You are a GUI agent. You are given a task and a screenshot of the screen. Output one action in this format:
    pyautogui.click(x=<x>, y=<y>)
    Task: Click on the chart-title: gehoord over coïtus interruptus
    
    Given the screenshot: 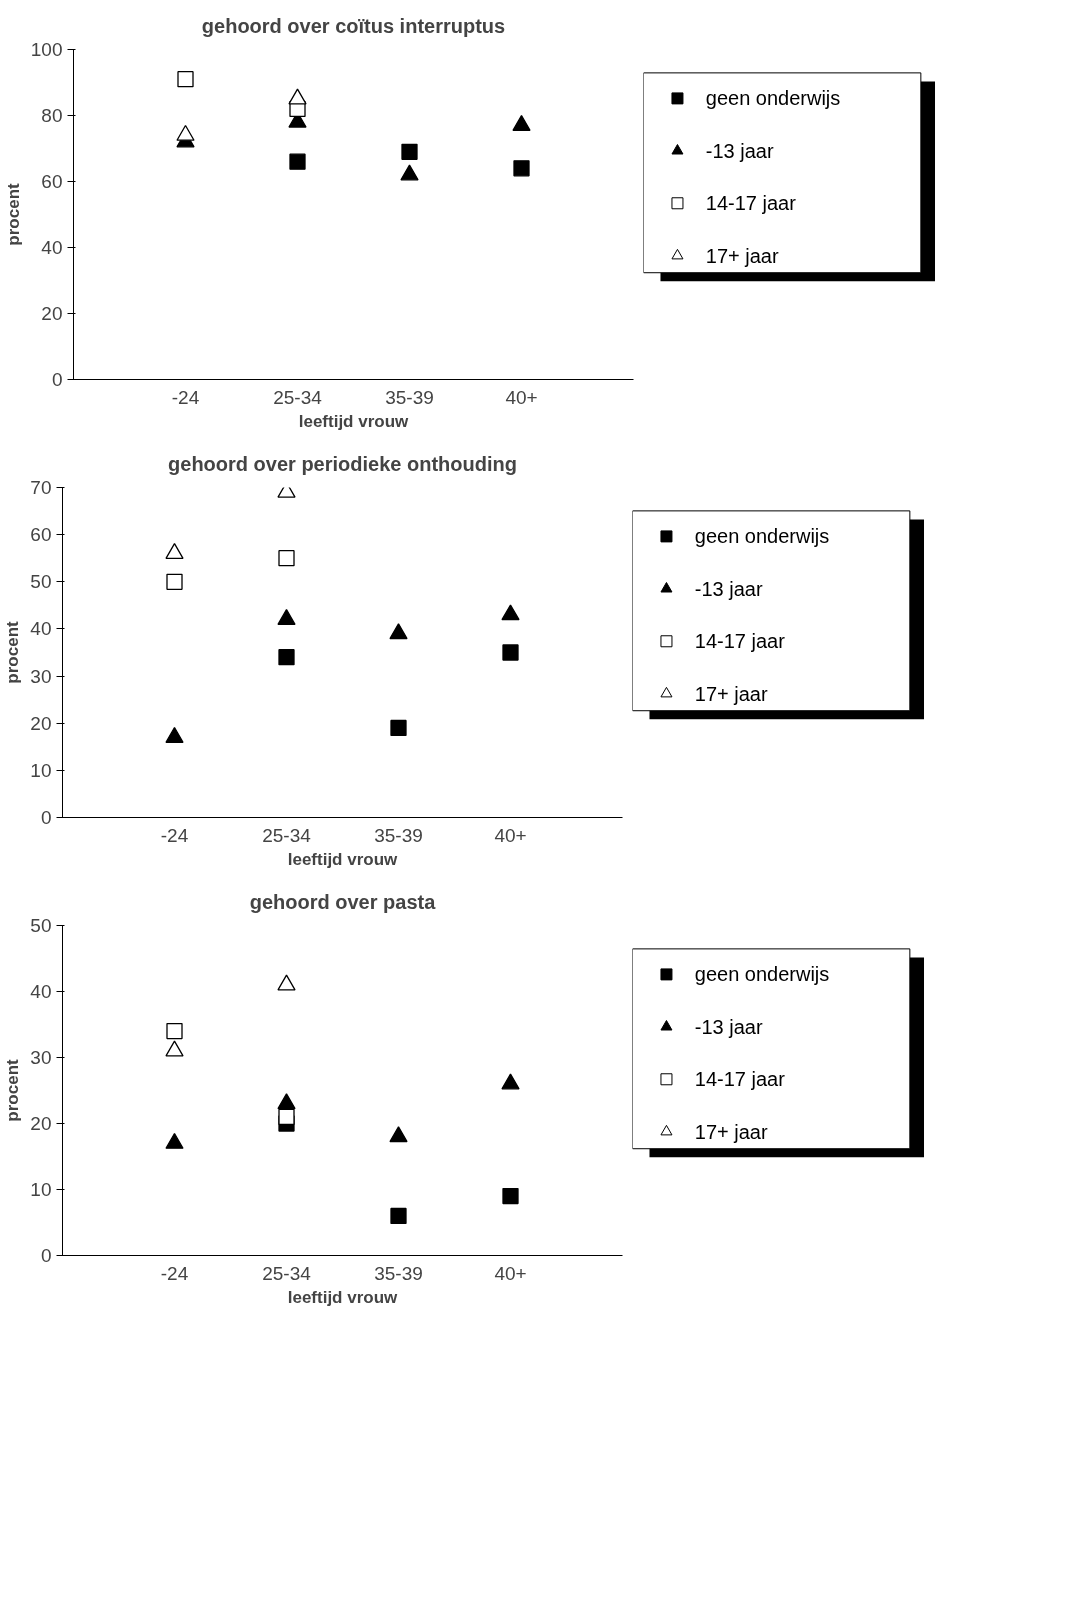 What is the action you would take?
    pyautogui.click(x=353, y=26)
    